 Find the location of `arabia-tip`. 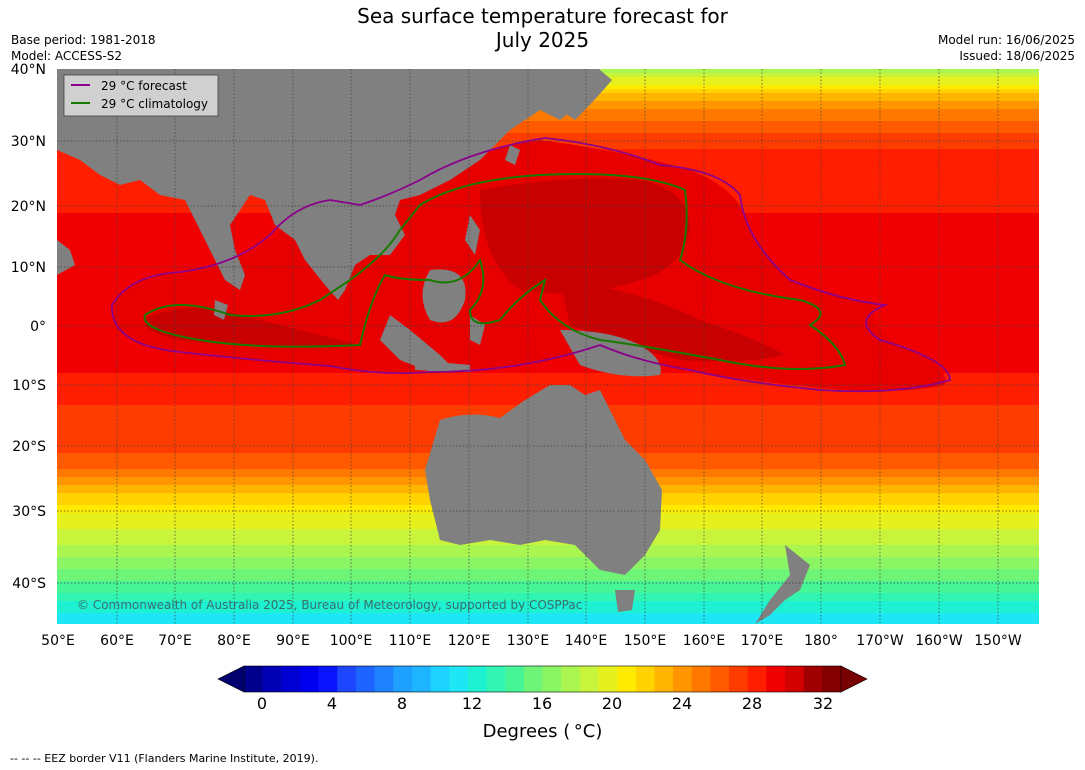

arabia-tip is located at coordinates (66, 257).